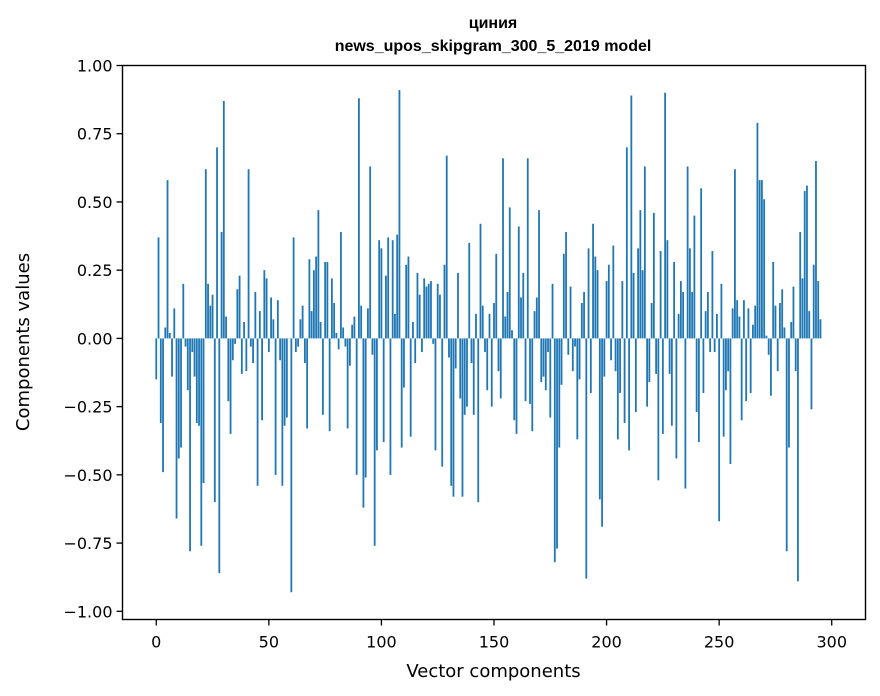 The height and width of the screenshot is (696, 880). I want to click on y-tick-label: −0.75, so click(87, 543).